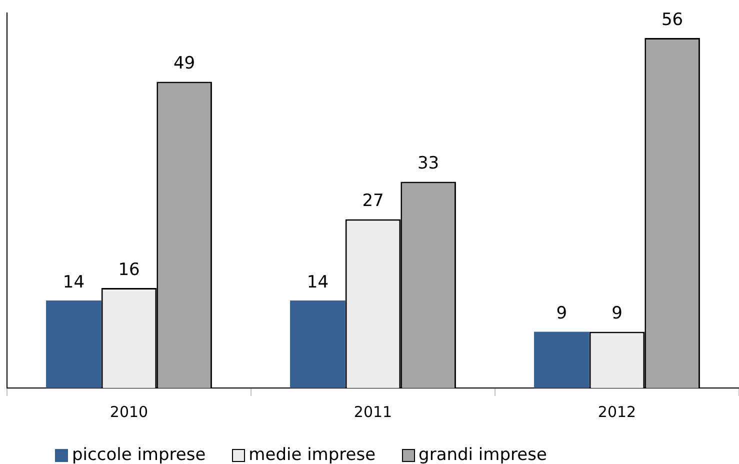  Describe the element at coordinates (184, 64) in the screenshot. I see `data-label: 49` at that location.